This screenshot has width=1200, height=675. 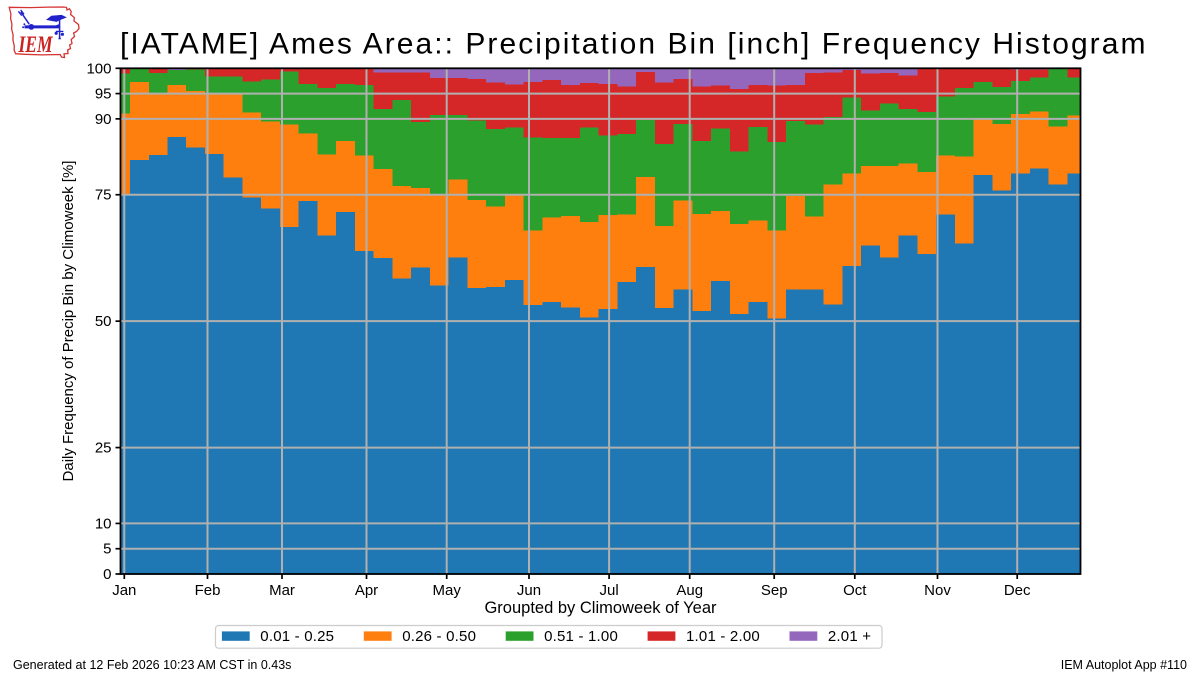 What do you see at coordinates (723, 636) in the screenshot?
I see `svg-text: 1.01 - 2.00` at bounding box center [723, 636].